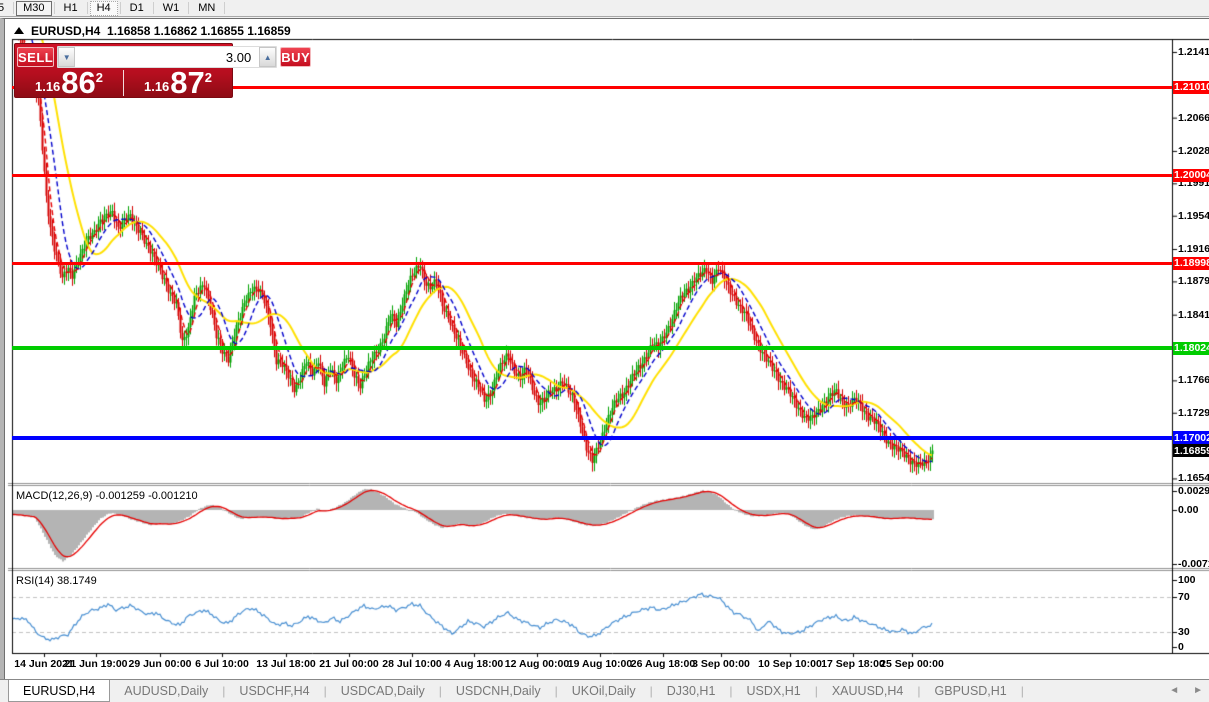  Describe the element at coordinates (47, 86) in the screenshot. I see `sell-price-handle: 1.16` at that location.